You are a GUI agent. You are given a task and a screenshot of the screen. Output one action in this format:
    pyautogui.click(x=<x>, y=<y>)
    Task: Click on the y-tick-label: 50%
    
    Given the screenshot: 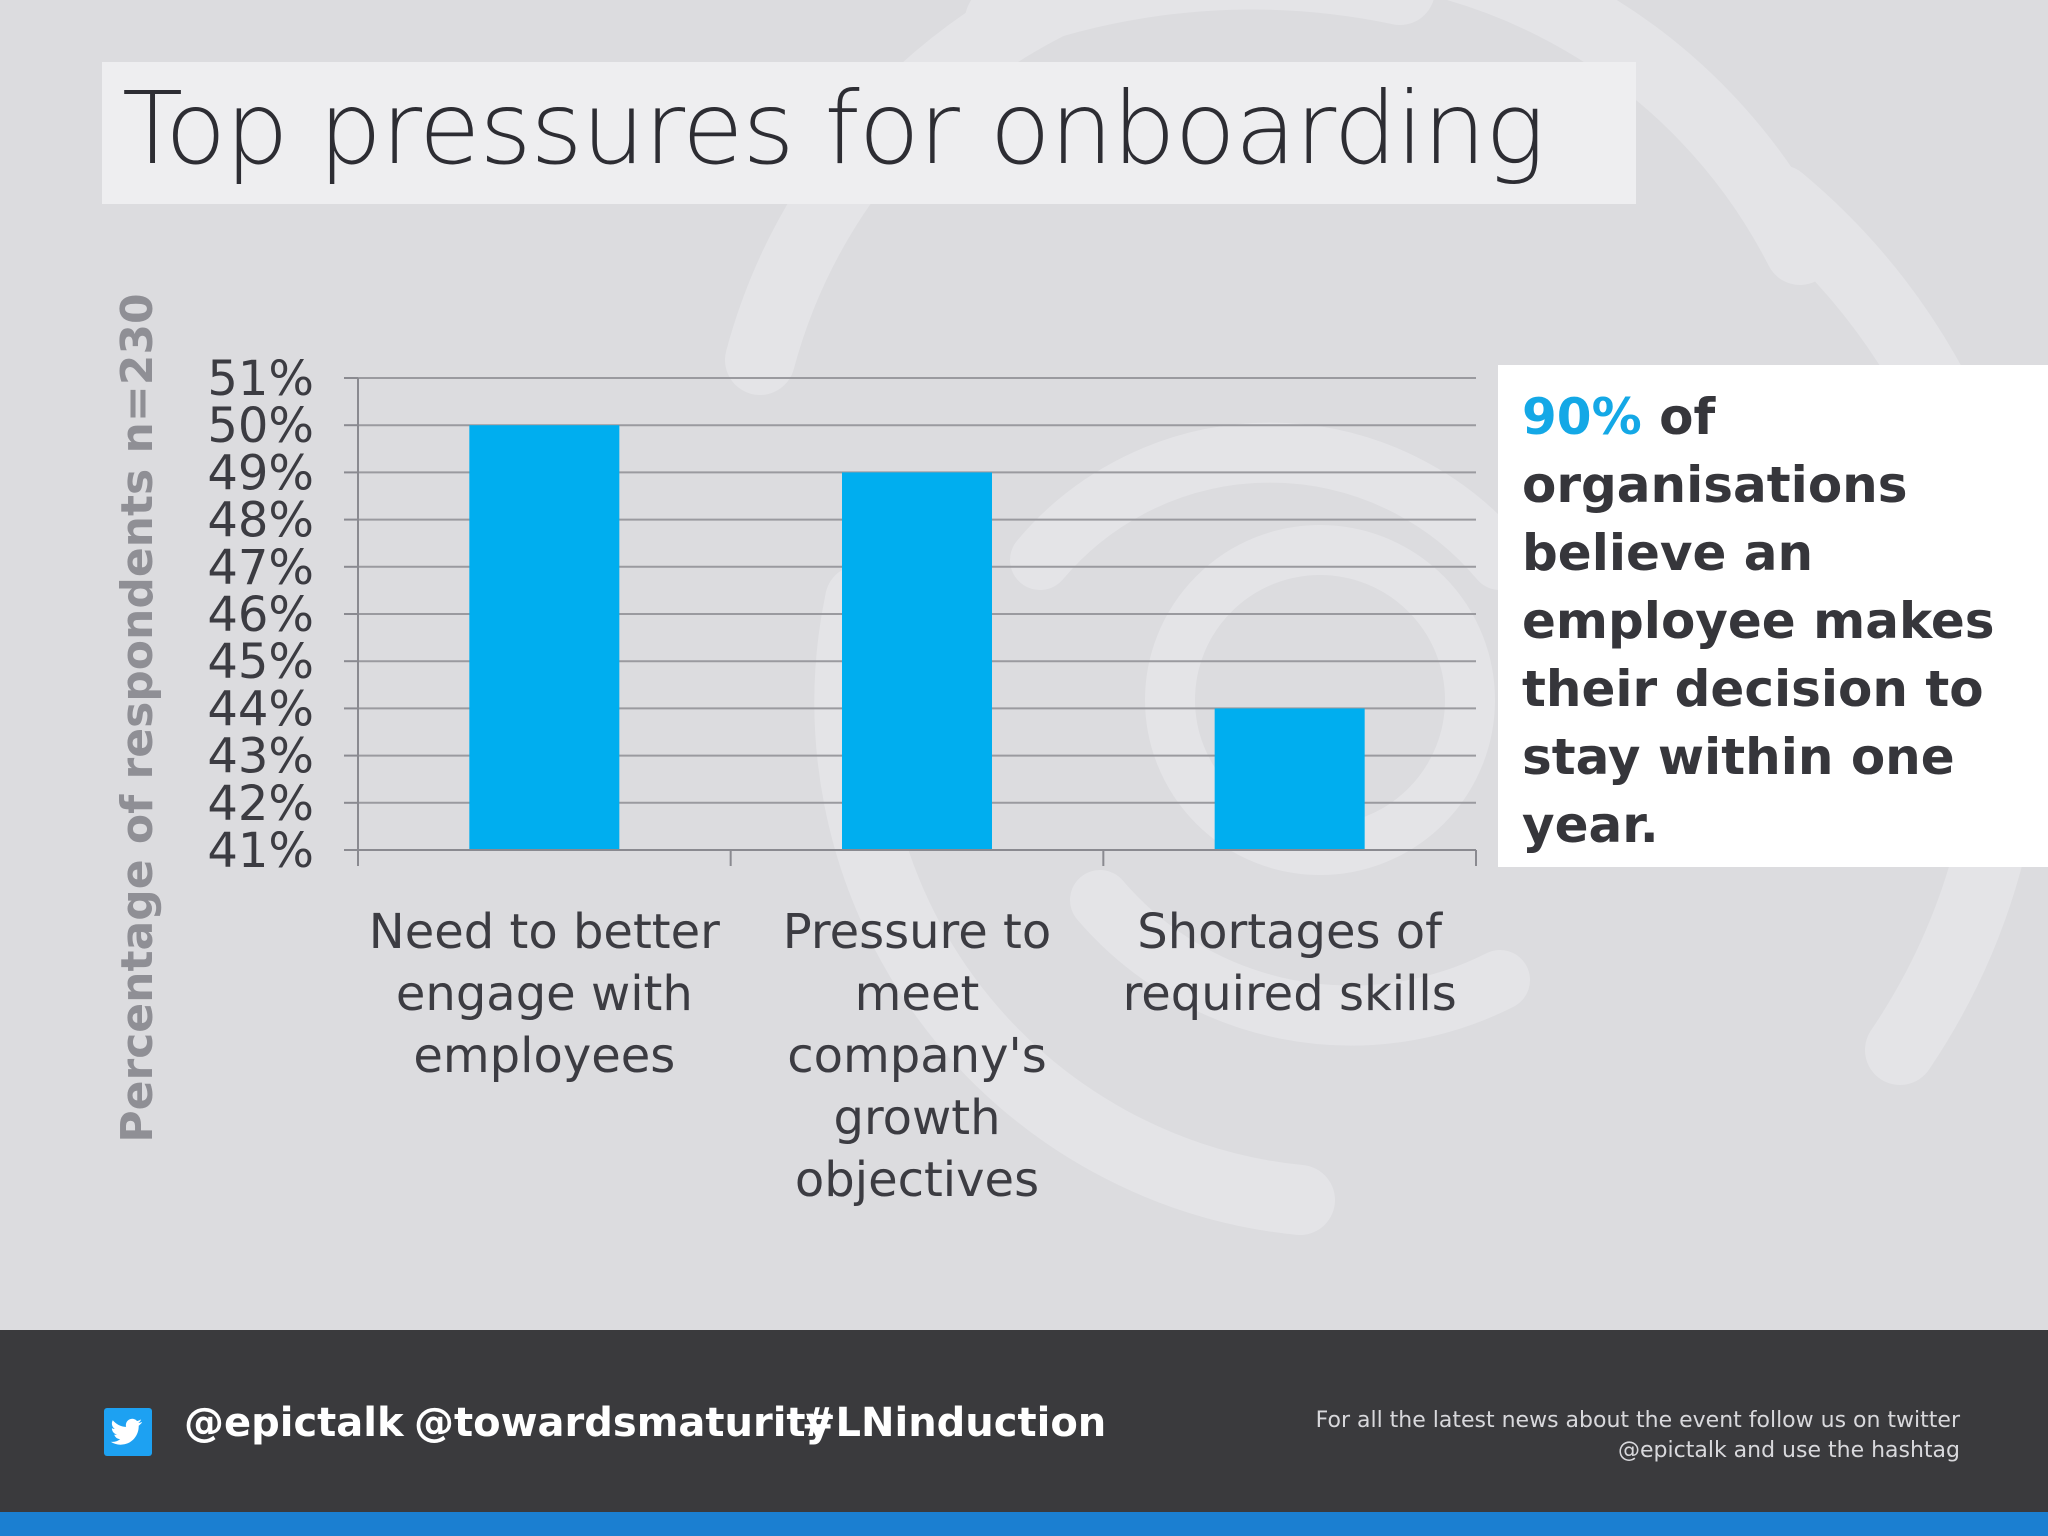 What is the action you would take?
    pyautogui.click(x=260, y=426)
    